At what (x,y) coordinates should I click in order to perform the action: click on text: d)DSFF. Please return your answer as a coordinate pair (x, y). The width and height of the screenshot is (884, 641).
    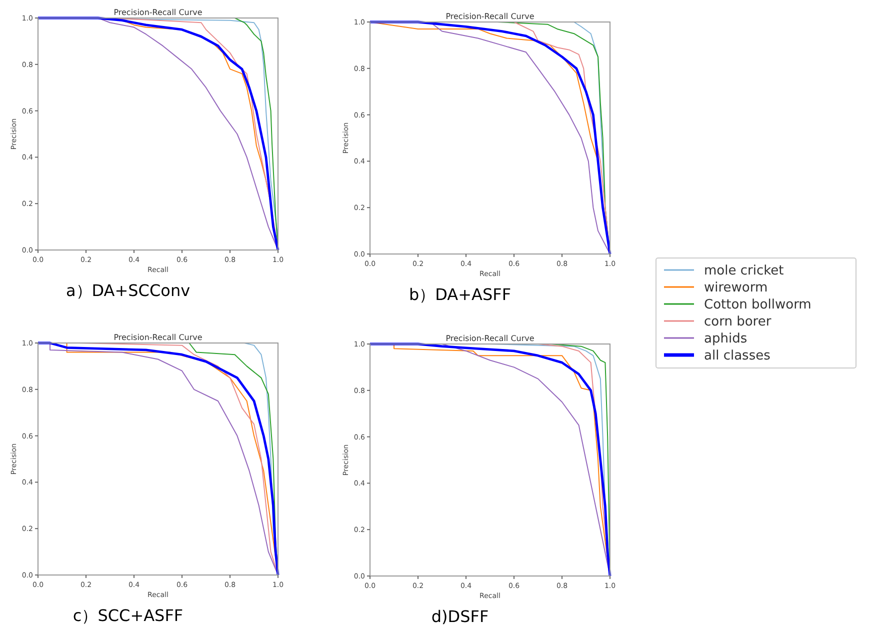
    Looking at the image, I should click on (460, 616).